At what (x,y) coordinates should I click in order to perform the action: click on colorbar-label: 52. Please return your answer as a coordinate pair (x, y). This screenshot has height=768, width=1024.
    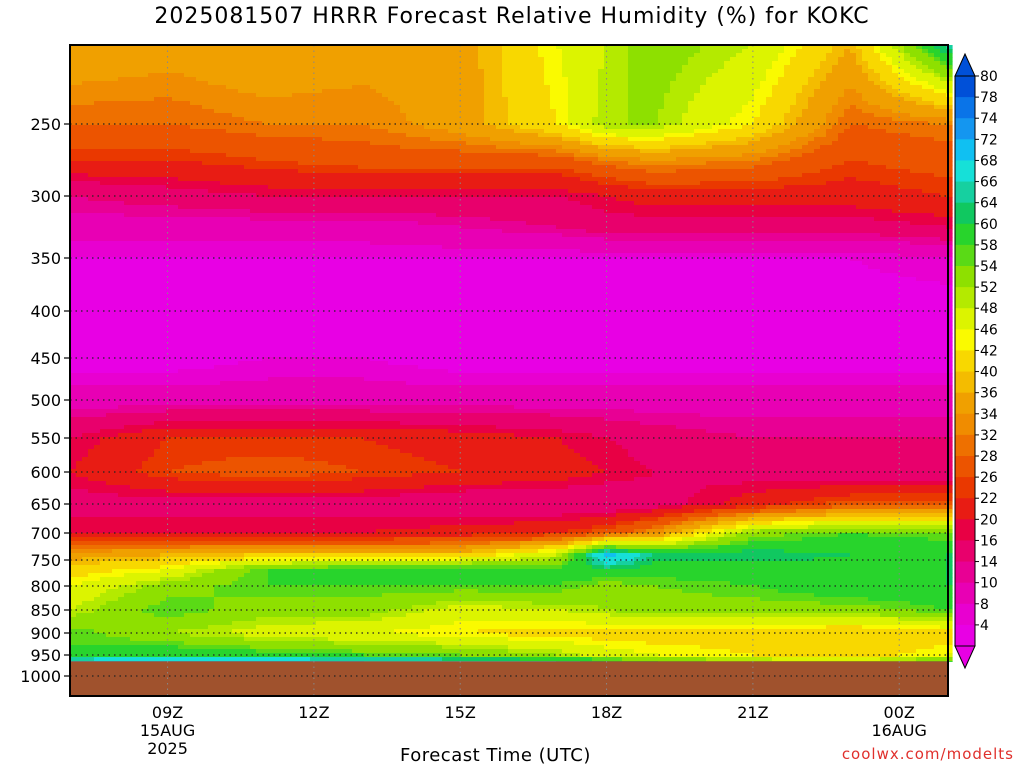
    Looking at the image, I should click on (989, 288).